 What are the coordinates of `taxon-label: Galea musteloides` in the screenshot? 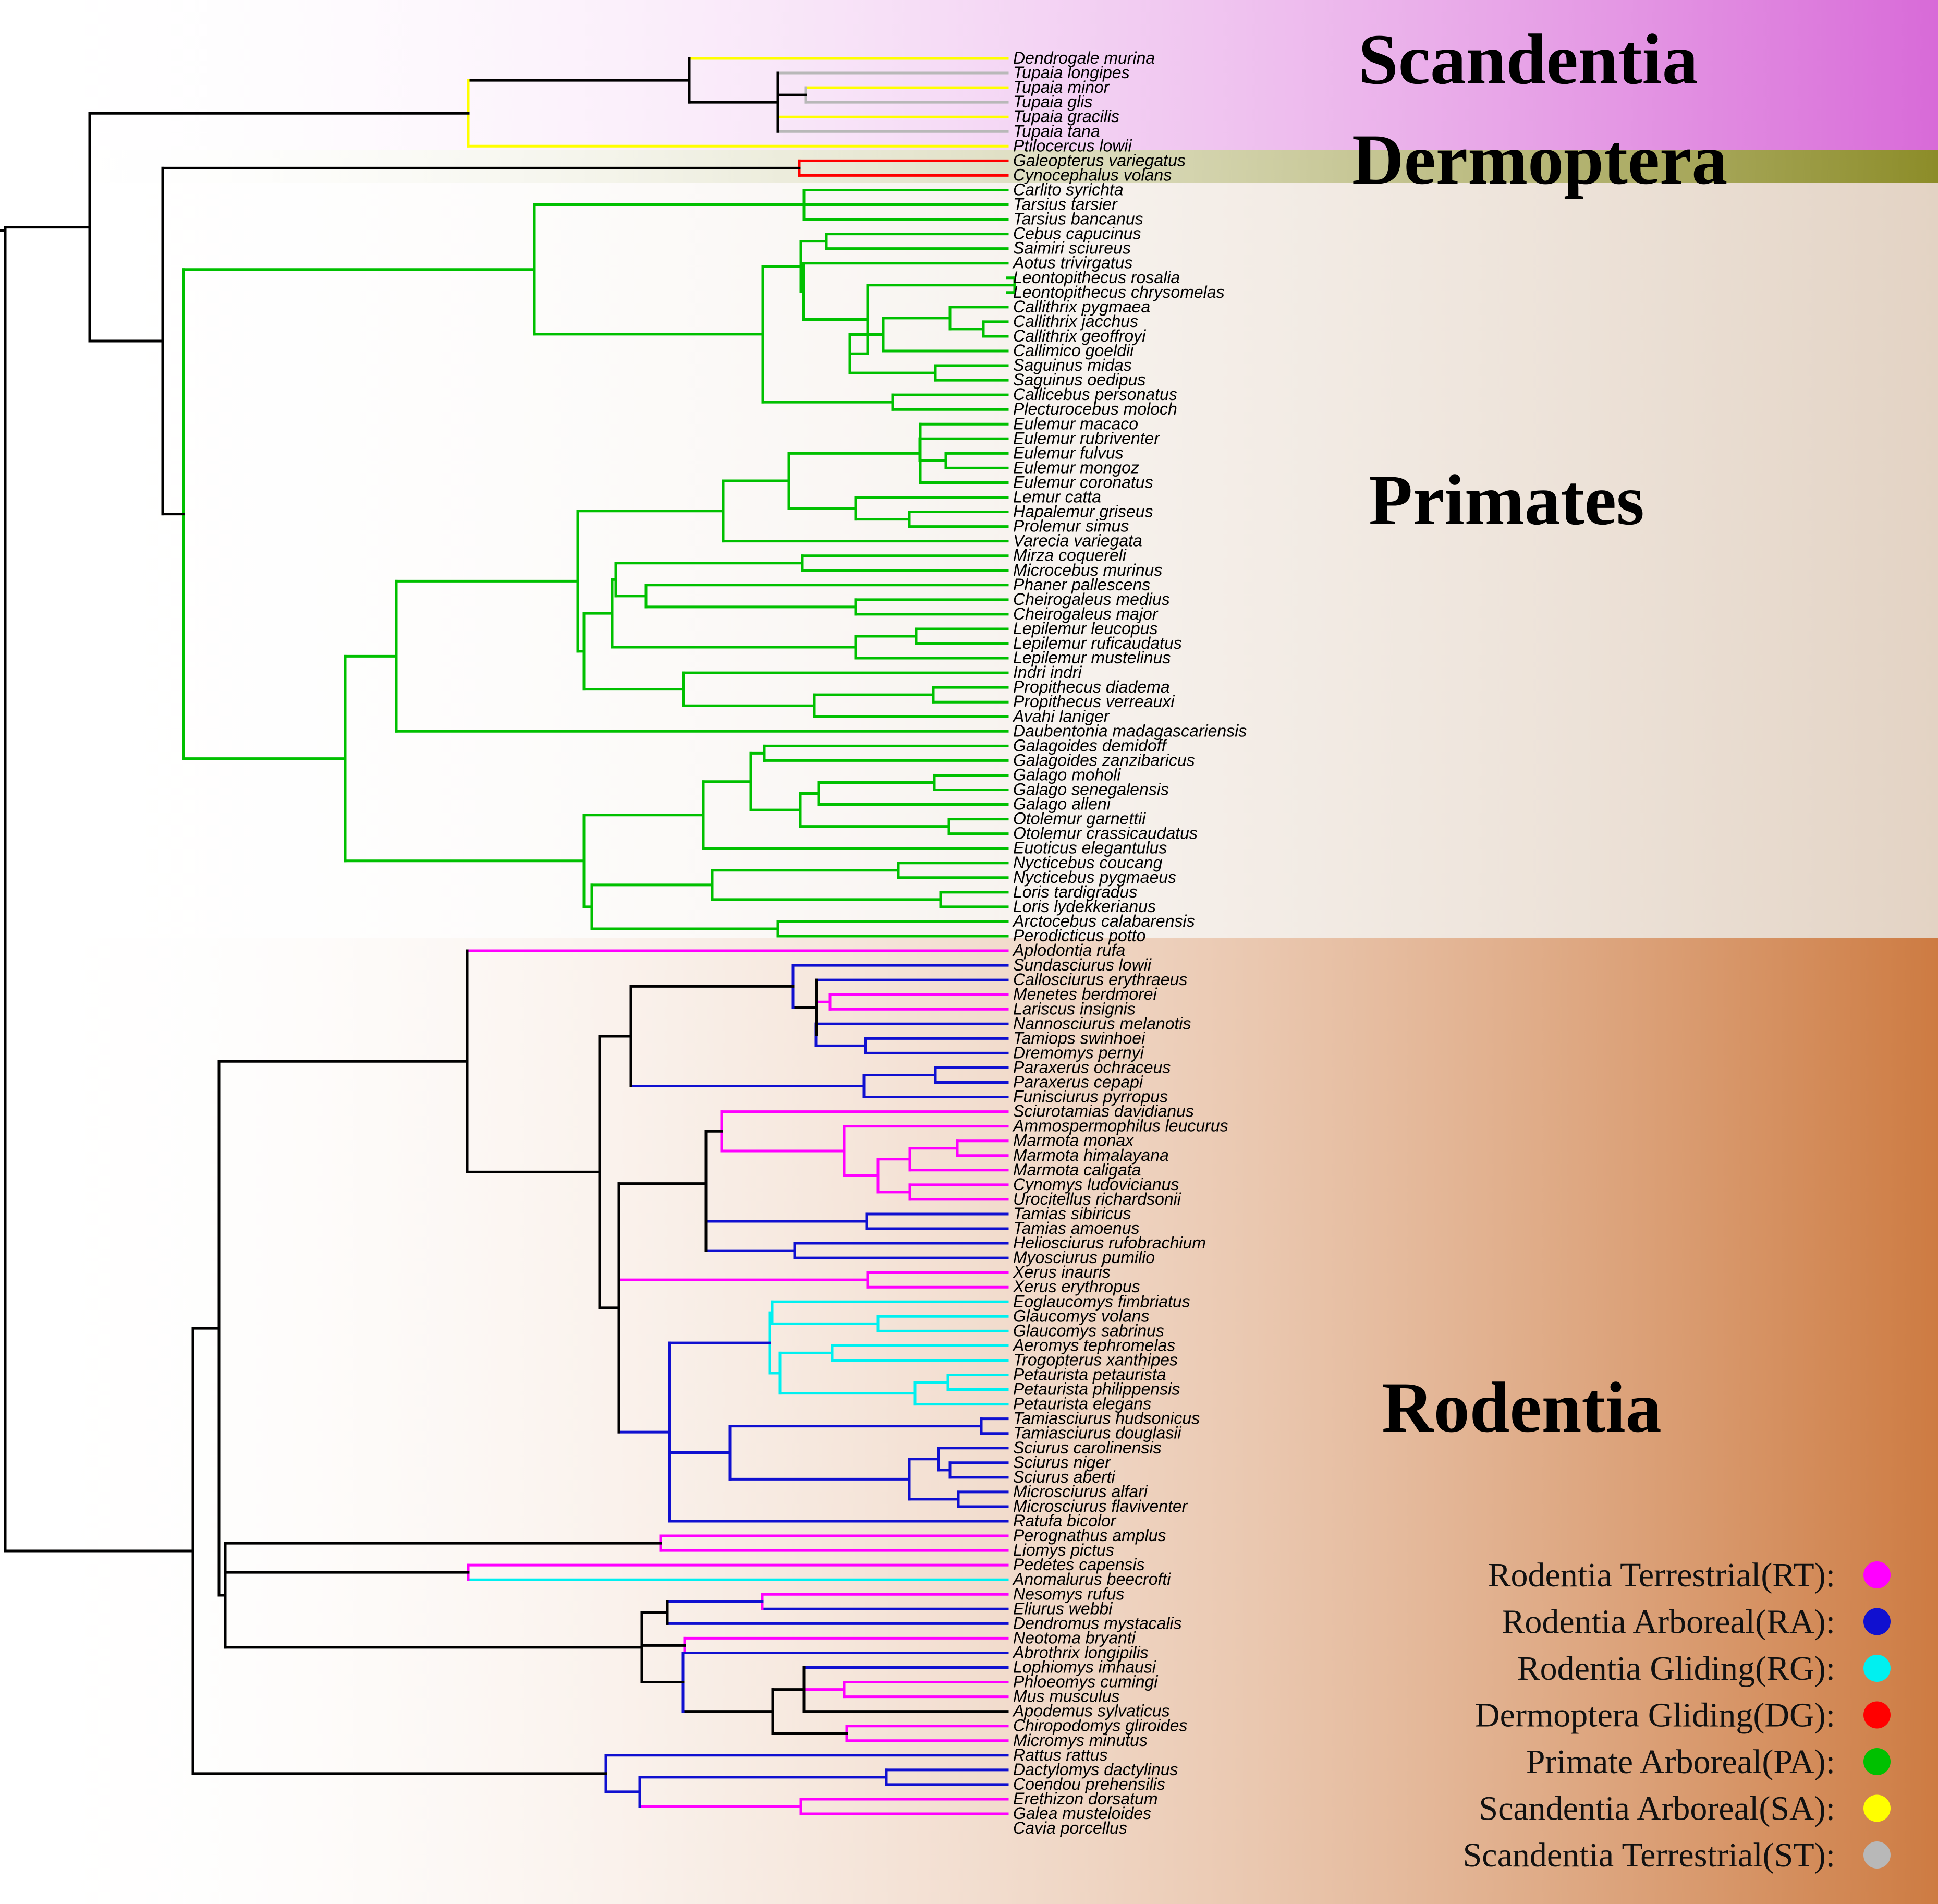 It's located at (1082, 1813).